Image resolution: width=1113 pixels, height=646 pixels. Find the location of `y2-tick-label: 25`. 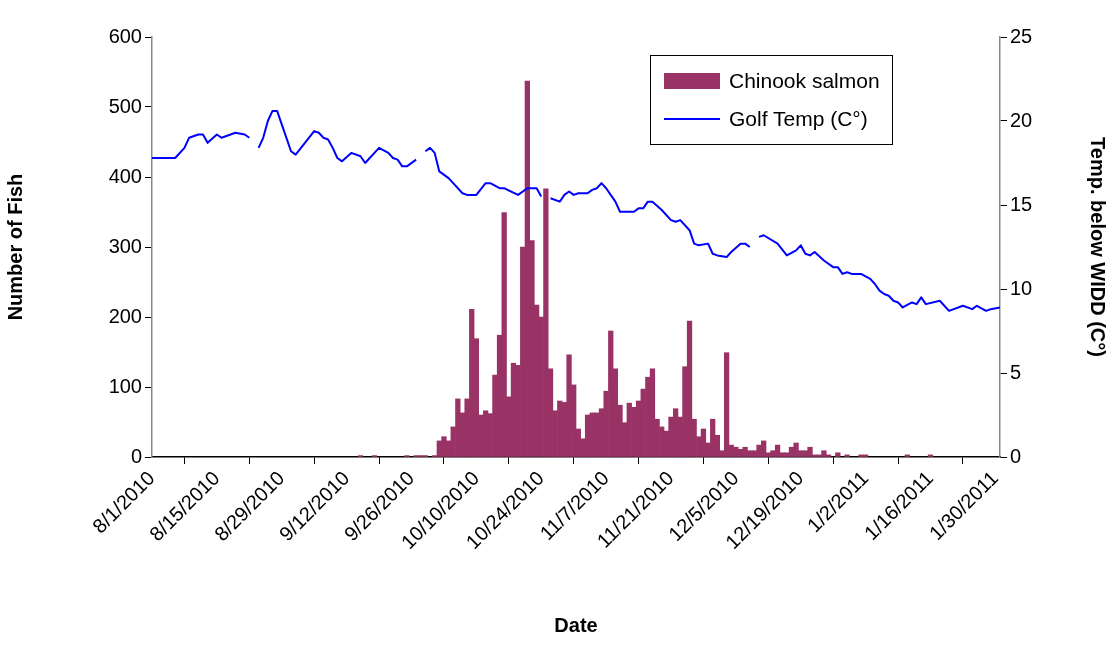

y2-tick-label: 25 is located at coordinates (1021, 35).